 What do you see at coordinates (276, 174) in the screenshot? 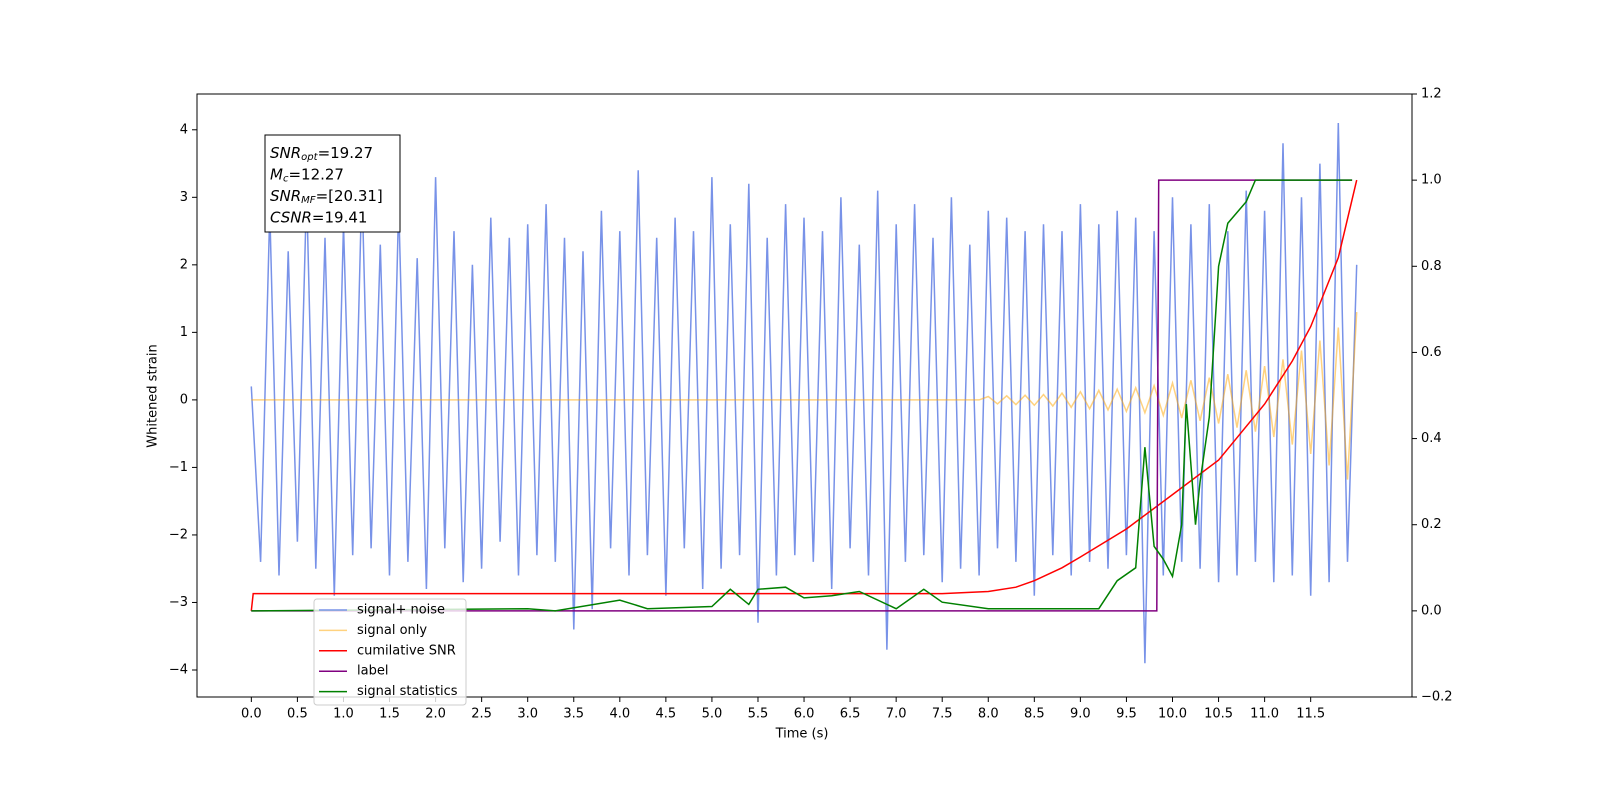
I see `annotation-symbol: M` at bounding box center [276, 174].